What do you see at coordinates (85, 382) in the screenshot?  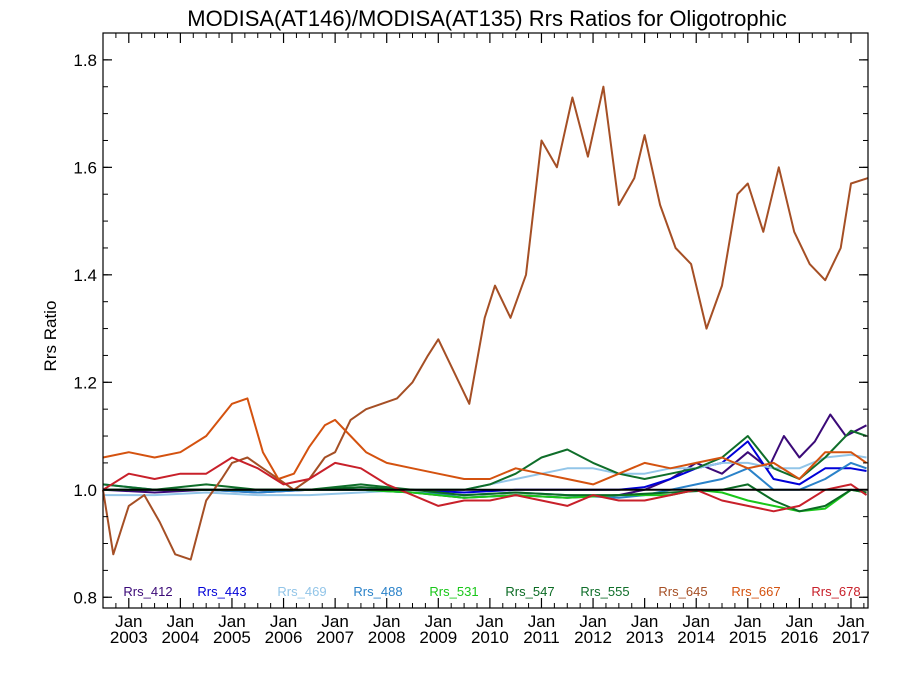 I see `y-tick-label: 1.2` at bounding box center [85, 382].